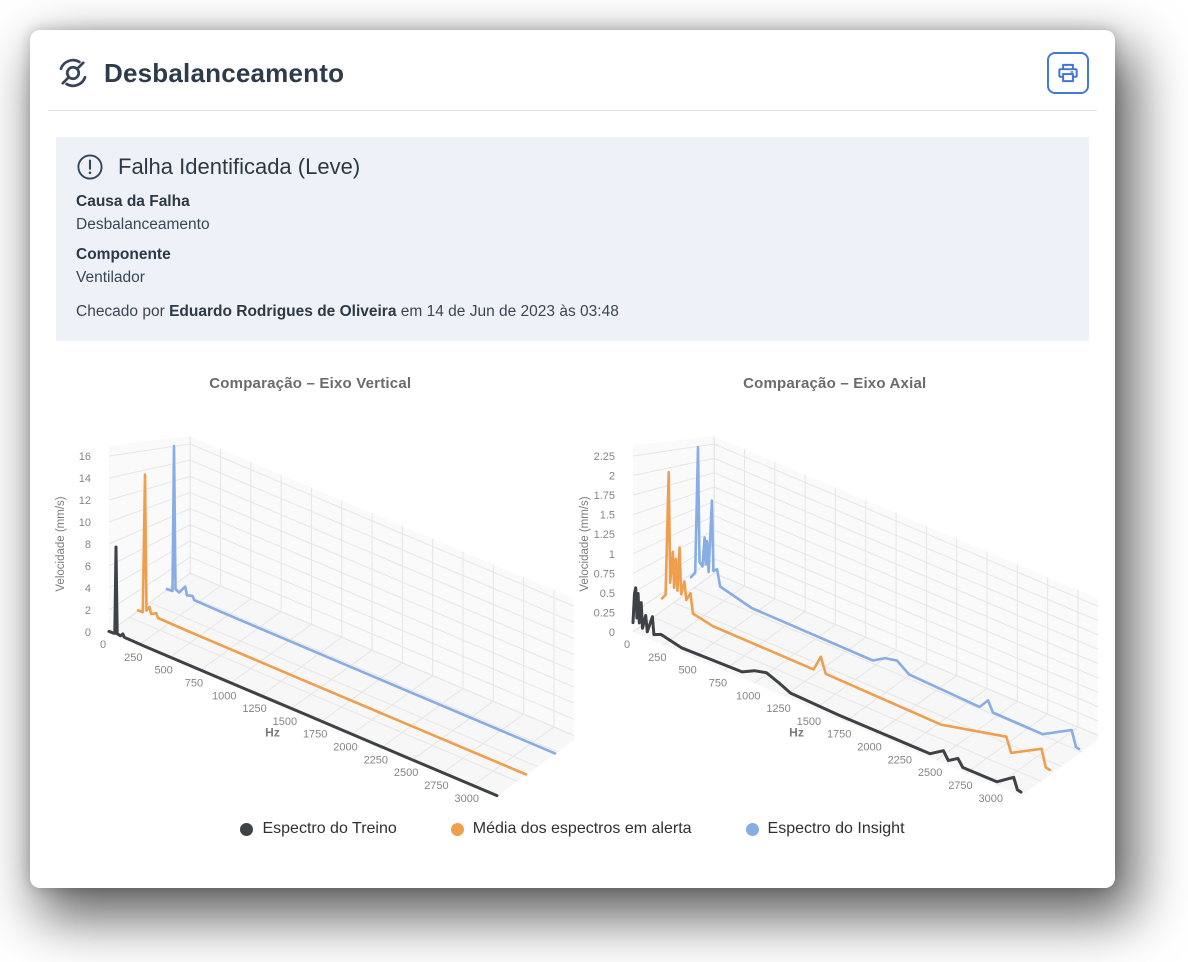 This screenshot has width=1188, height=962. What do you see at coordinates (88, 567) in the screenshot?
I see `svg-text: 6` at bounding box center [88, 567].